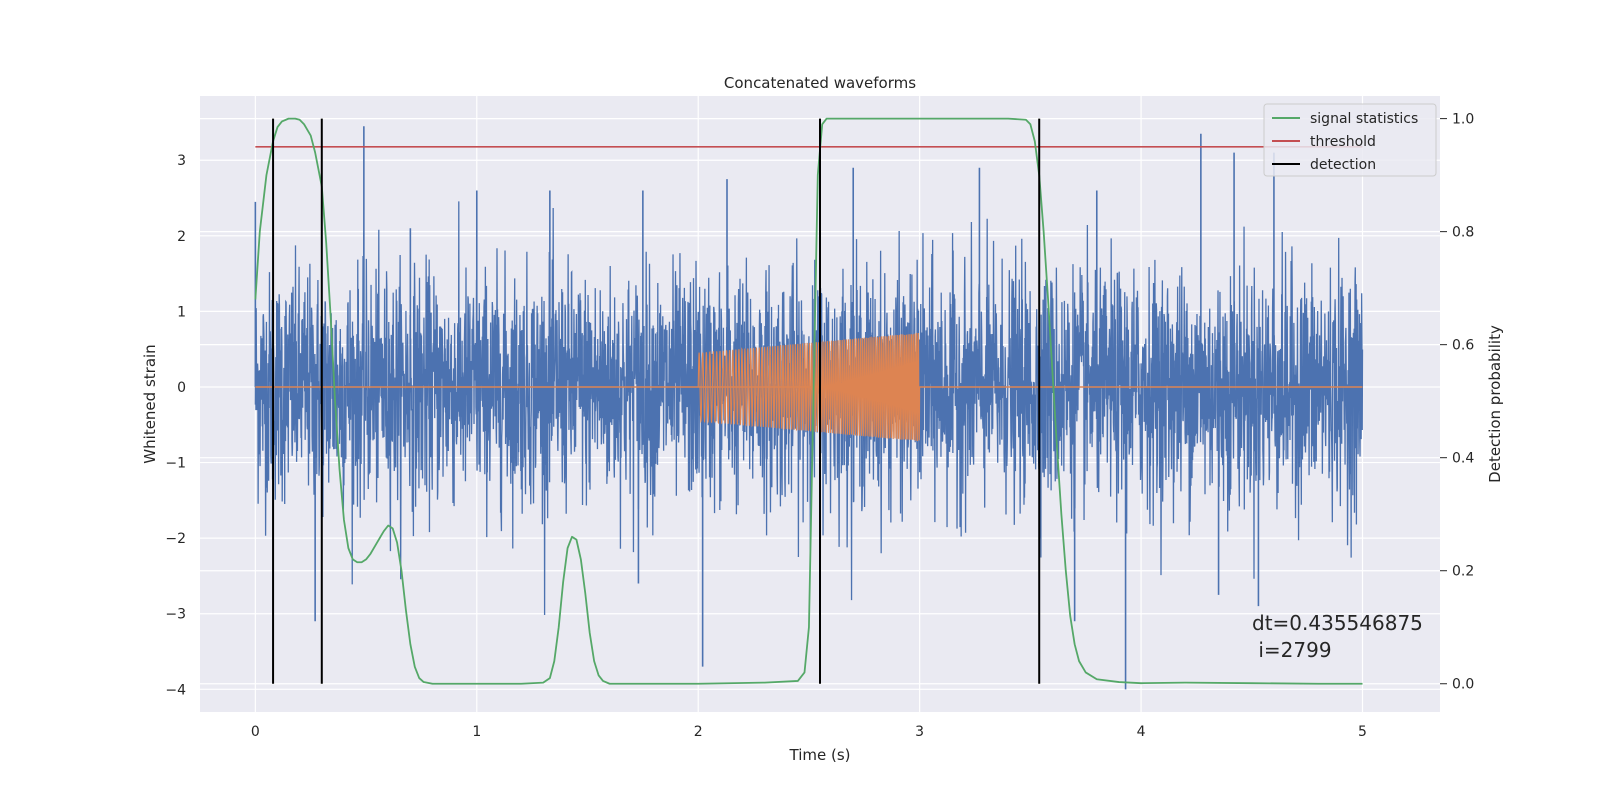 The image size is (1600, 800). Describe the element at coordinates (175, 615) in the screenshot. I see `y-tick-label: −3` at that location.